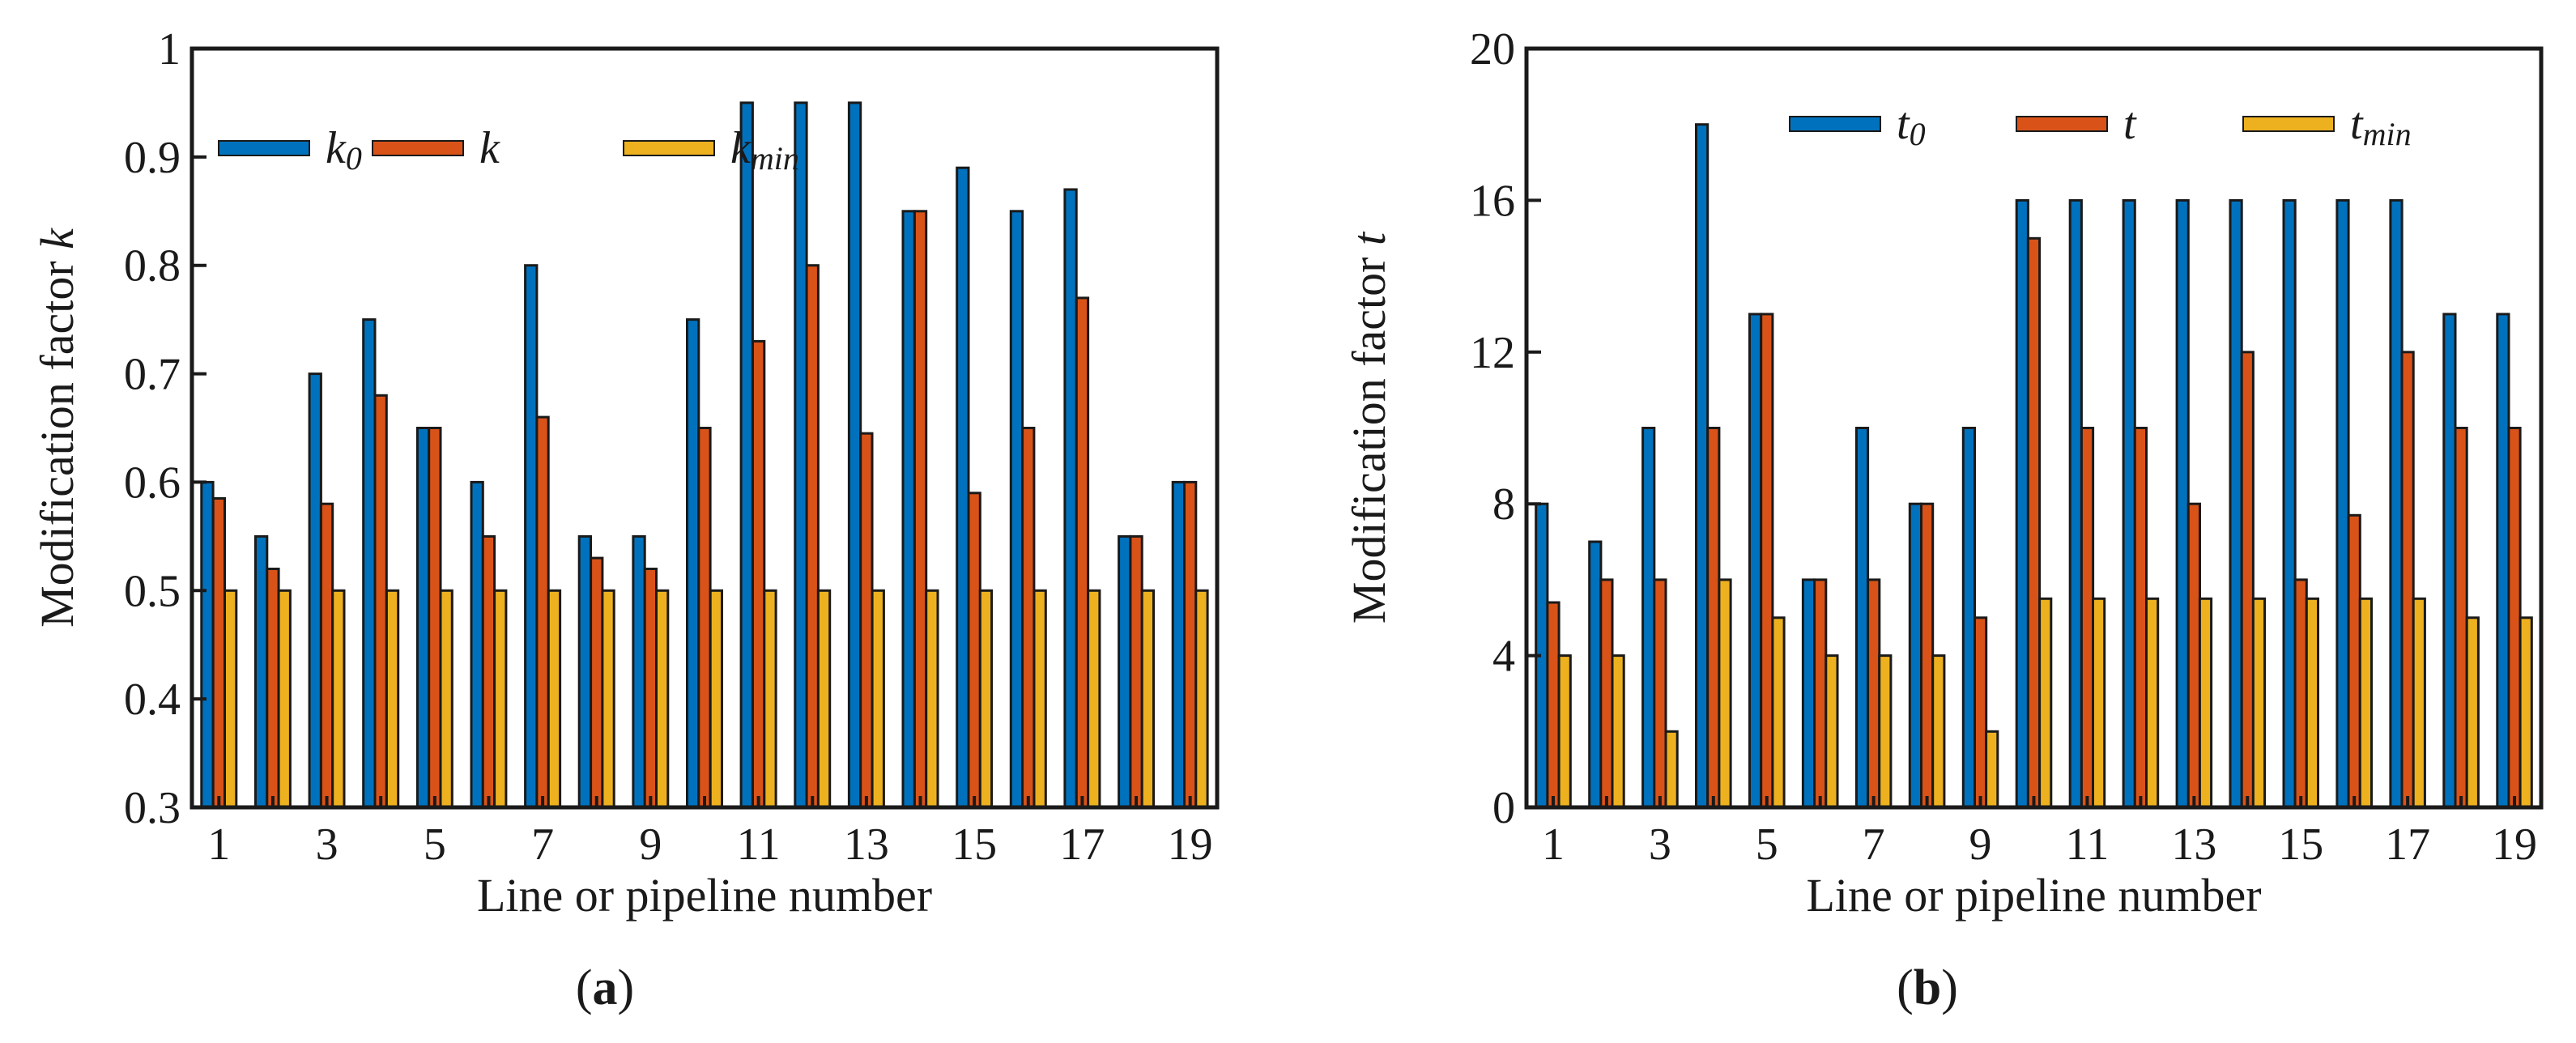 The width and height of the screenshot is (2576, 1043). What do you see at coordinates (152, 375) in the screenshot?
I see `panel-a-ytick-label: 0.7` at bounding box center [152, 375].